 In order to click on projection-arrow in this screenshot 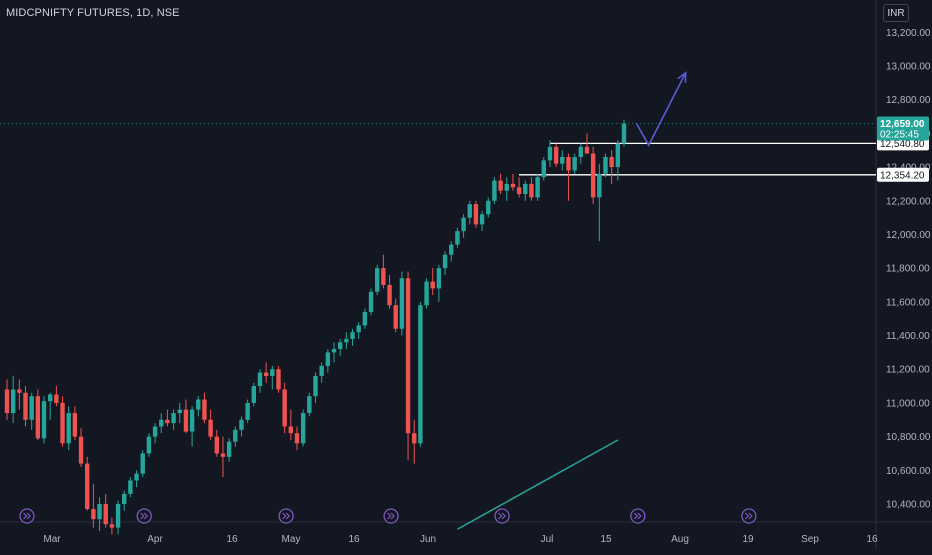, I will do `click(661, 109)`.